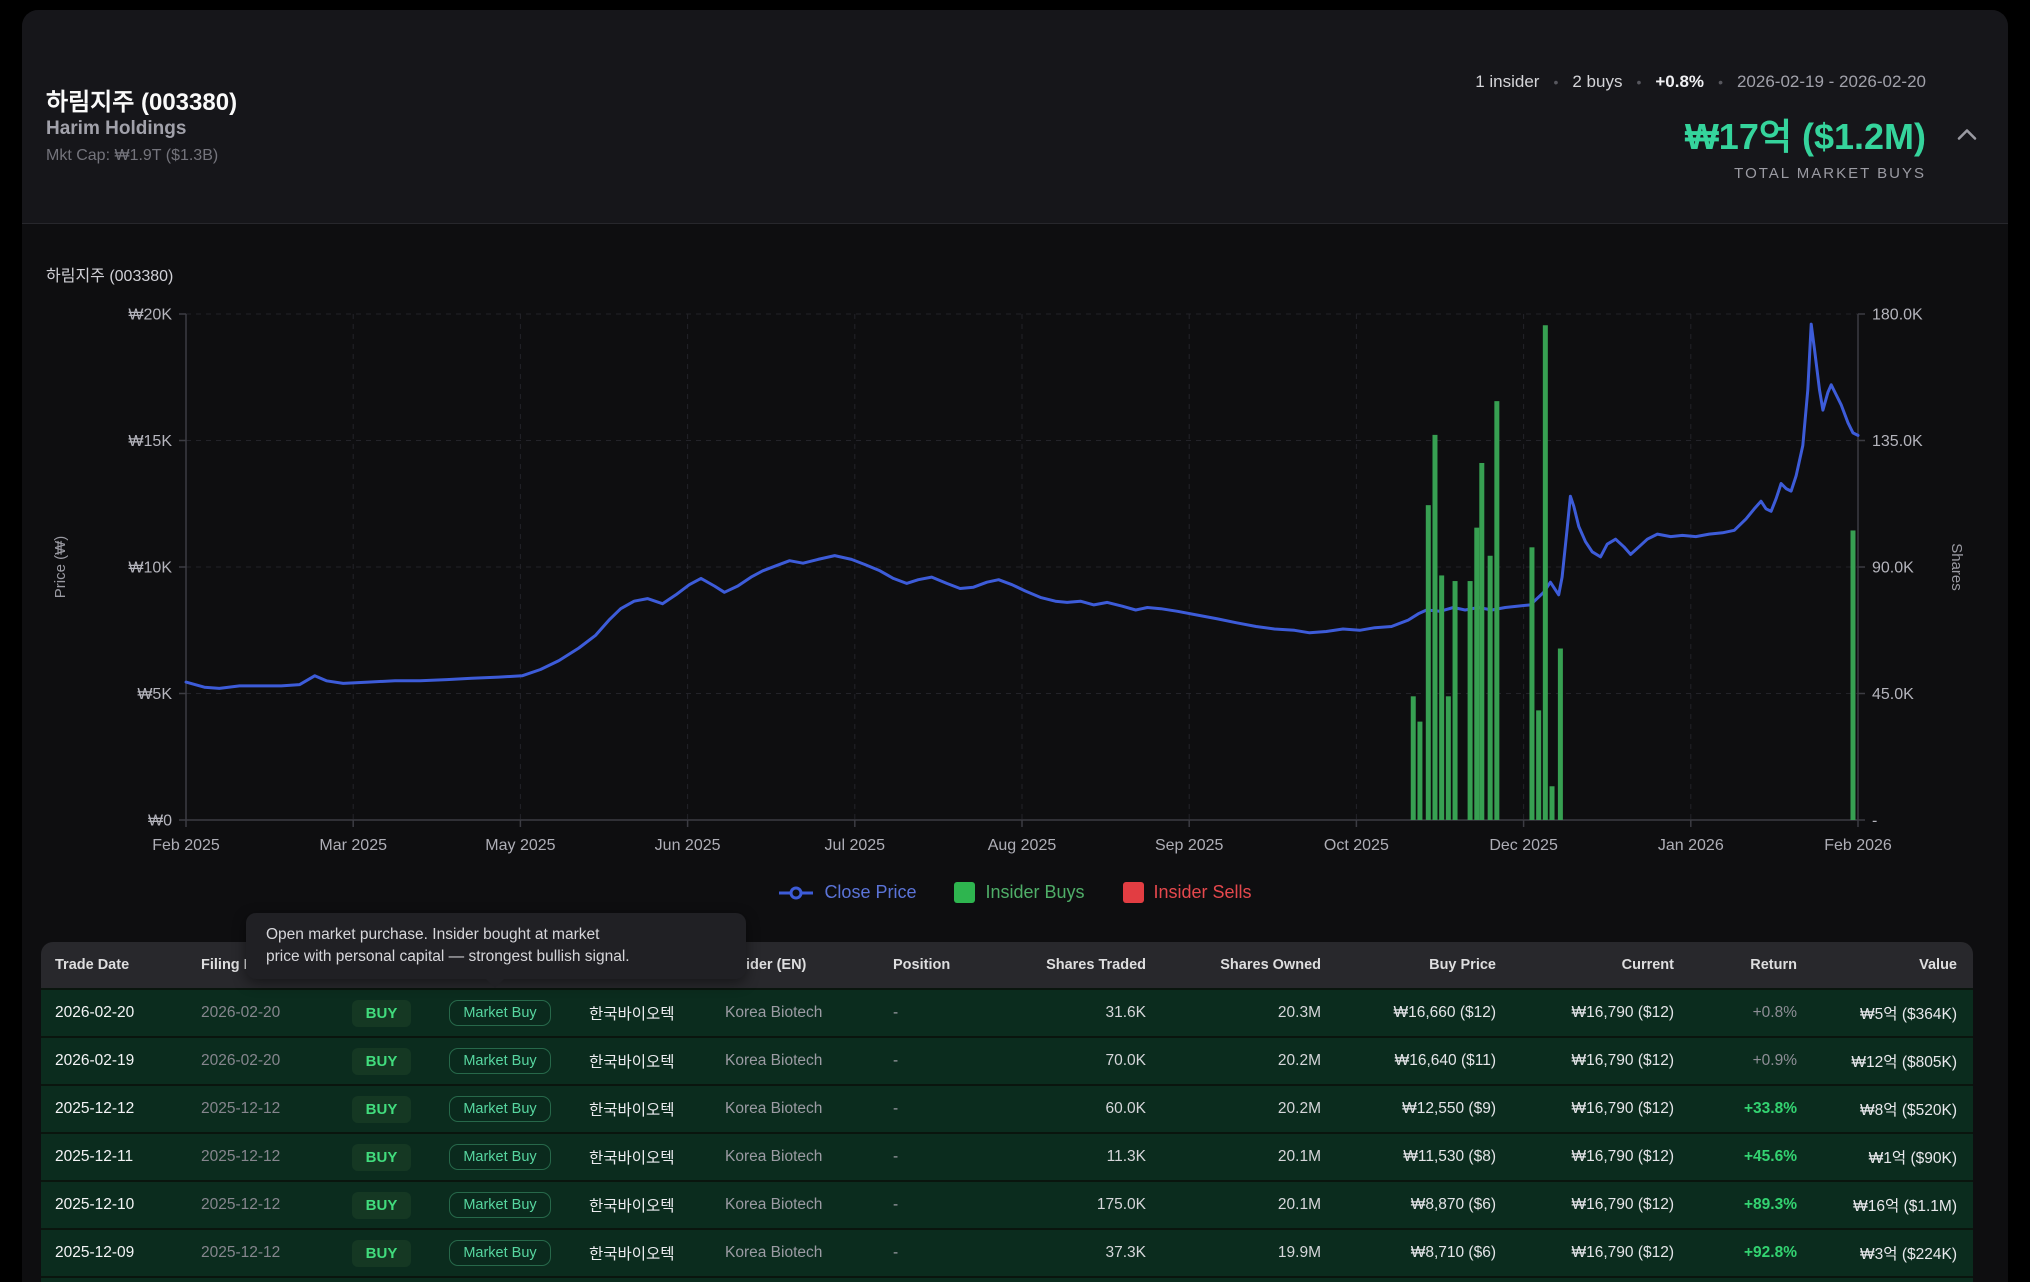 The height and width of the screenshot is (1282, 2030). What do you see at coordinates (186, 845) in the screenshot?
I see `svg-text: Feb 2025` at bounding box center [186, 845].